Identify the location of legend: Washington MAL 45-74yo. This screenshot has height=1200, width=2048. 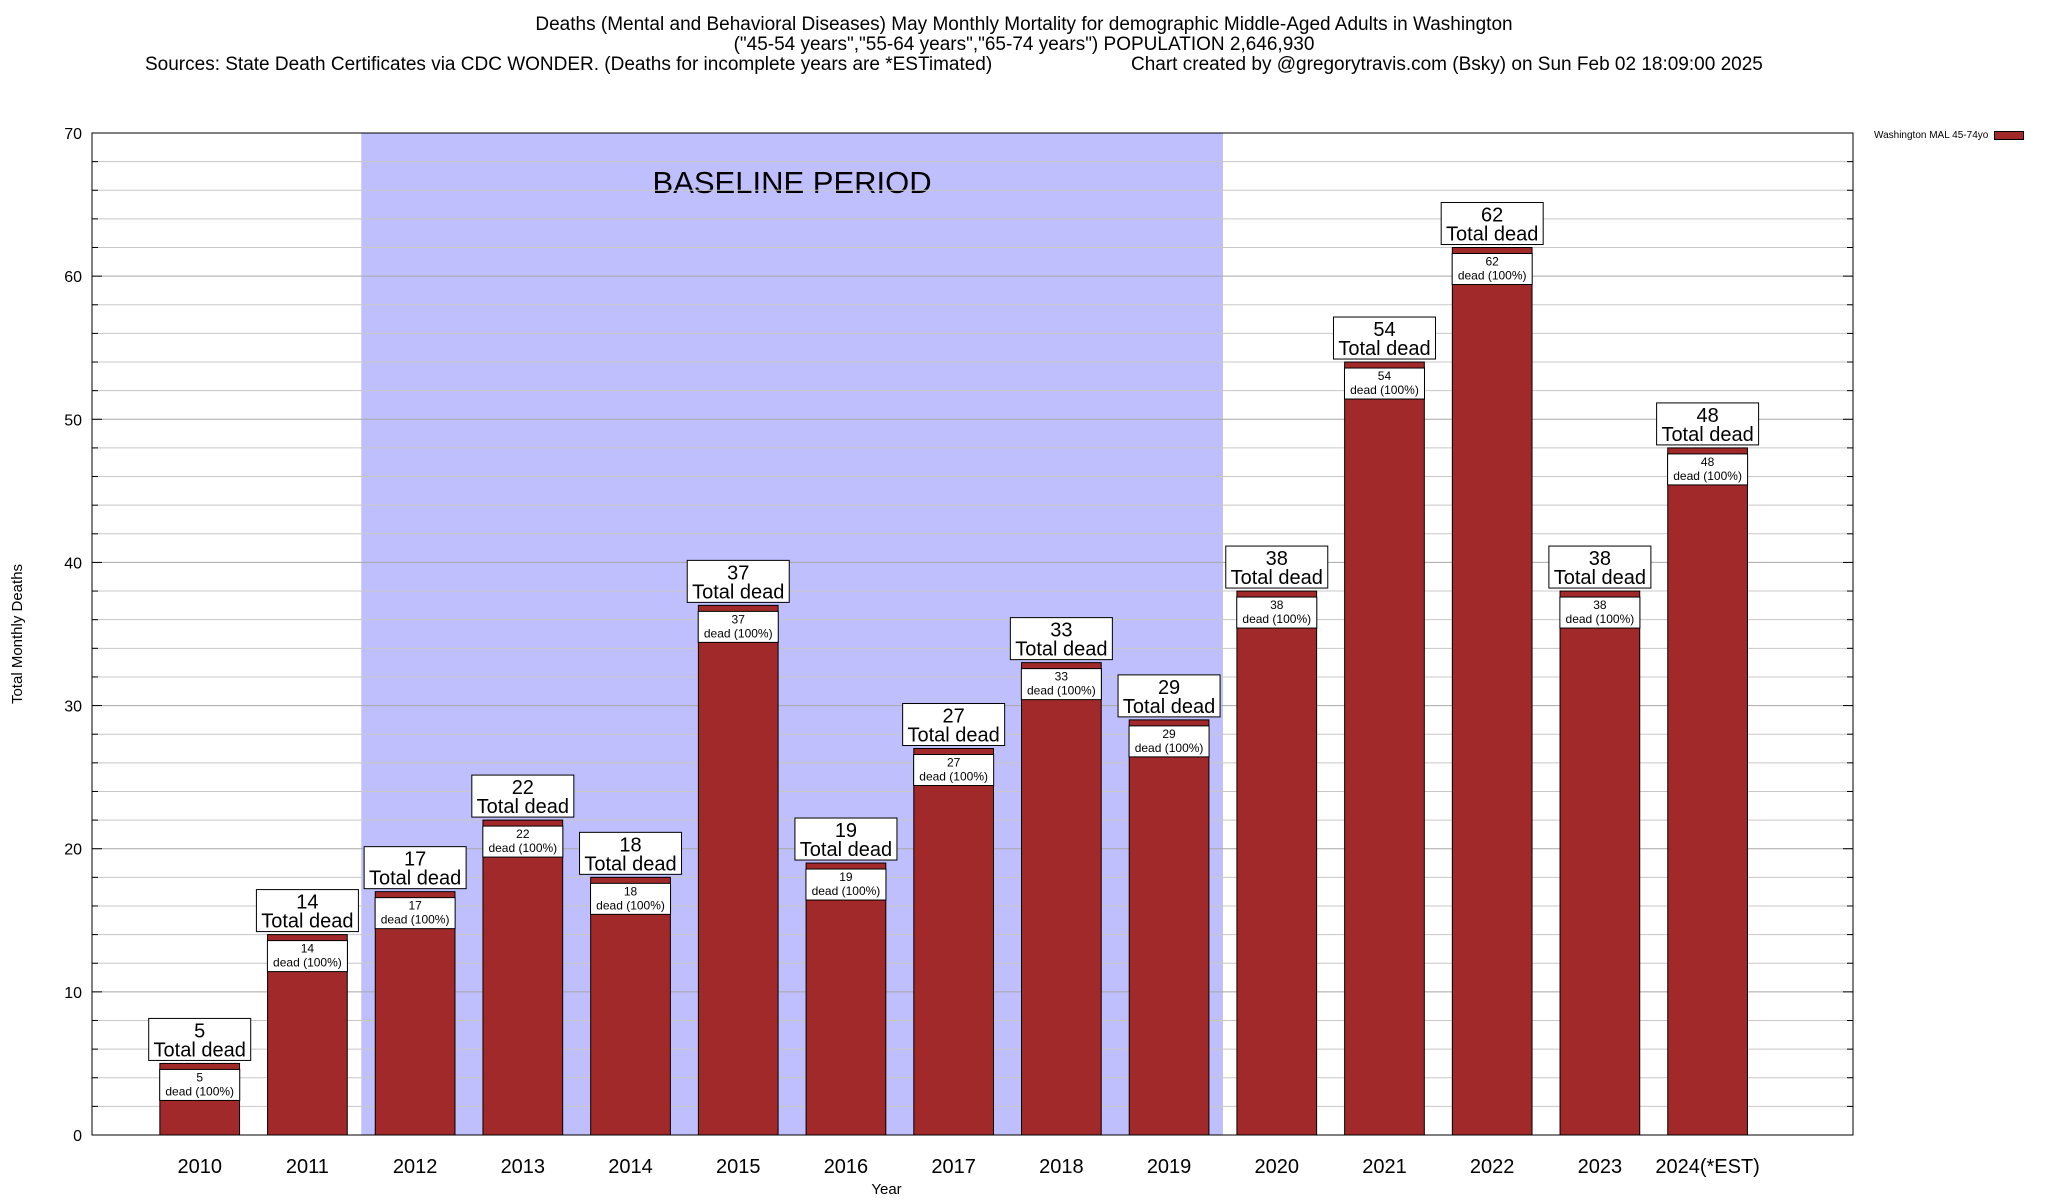
(1949, 135).